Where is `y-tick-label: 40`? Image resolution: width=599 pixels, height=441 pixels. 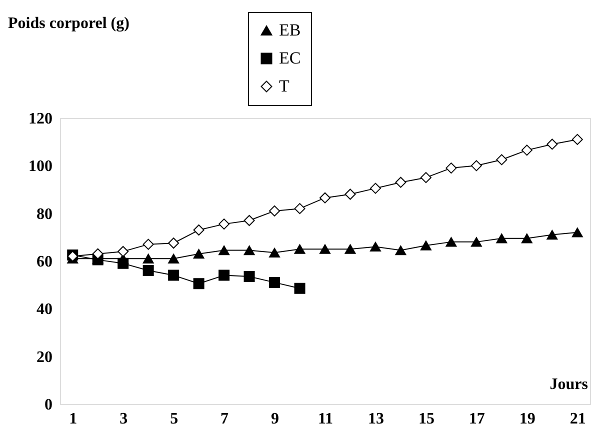 y-tick-label: 40 is located at coordinates (44, 309).